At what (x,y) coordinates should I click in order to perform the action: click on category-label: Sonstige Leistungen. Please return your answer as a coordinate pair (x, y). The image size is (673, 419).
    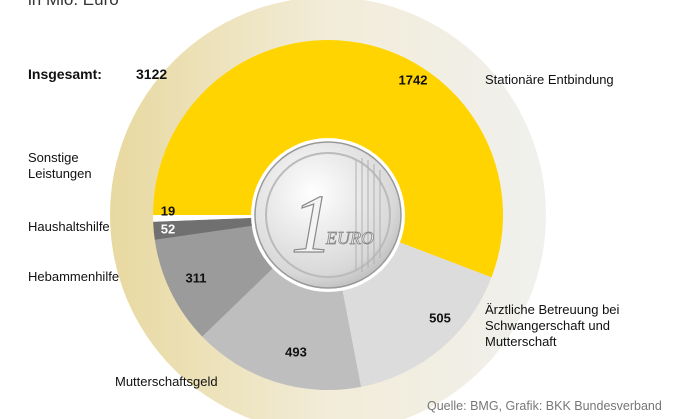
    Looking at the image, I should click on (60, 165).